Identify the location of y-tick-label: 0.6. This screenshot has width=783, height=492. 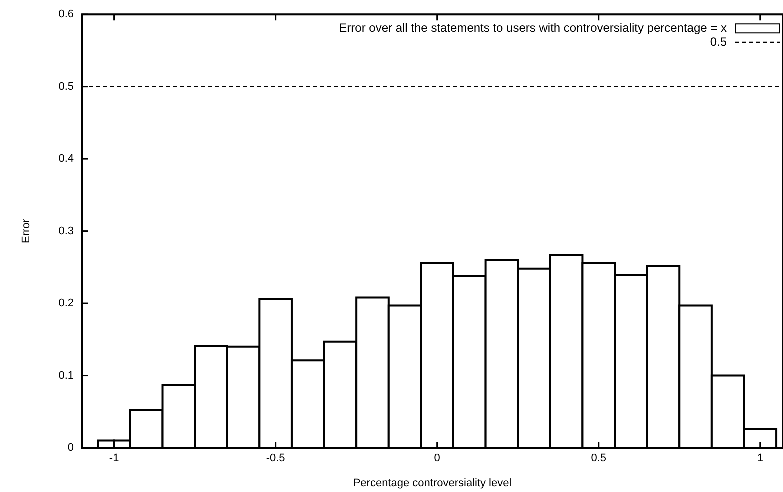
(66, 14).